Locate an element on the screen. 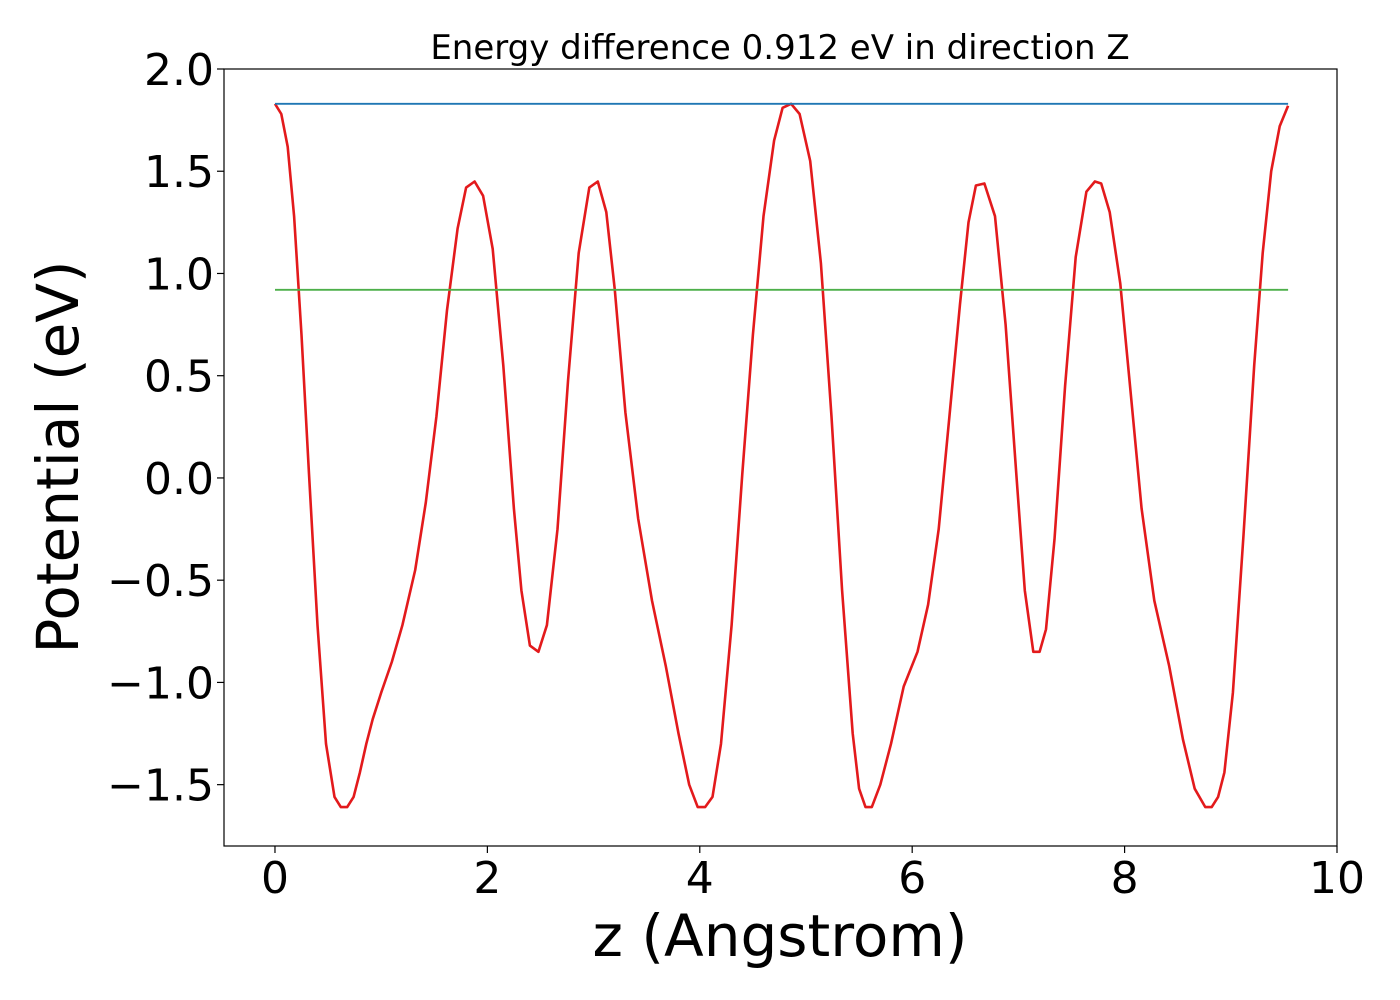 This screenshot has width=1400, height=1000. y-tick-label: 2.0 is located at coordinates (179, 70).